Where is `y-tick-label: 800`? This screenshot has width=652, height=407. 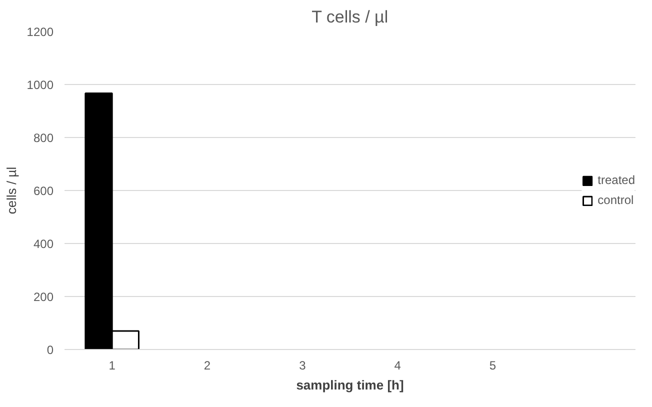 y-tick-label: 800 is located at coordinates (43, 138).